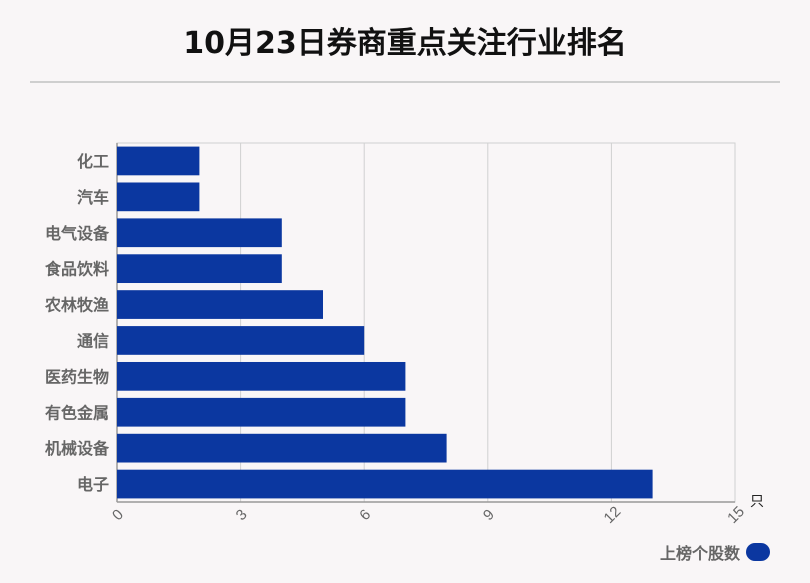 The image size is (810, 583). I want to click on x-tick-label: 9, so click(489, 515).